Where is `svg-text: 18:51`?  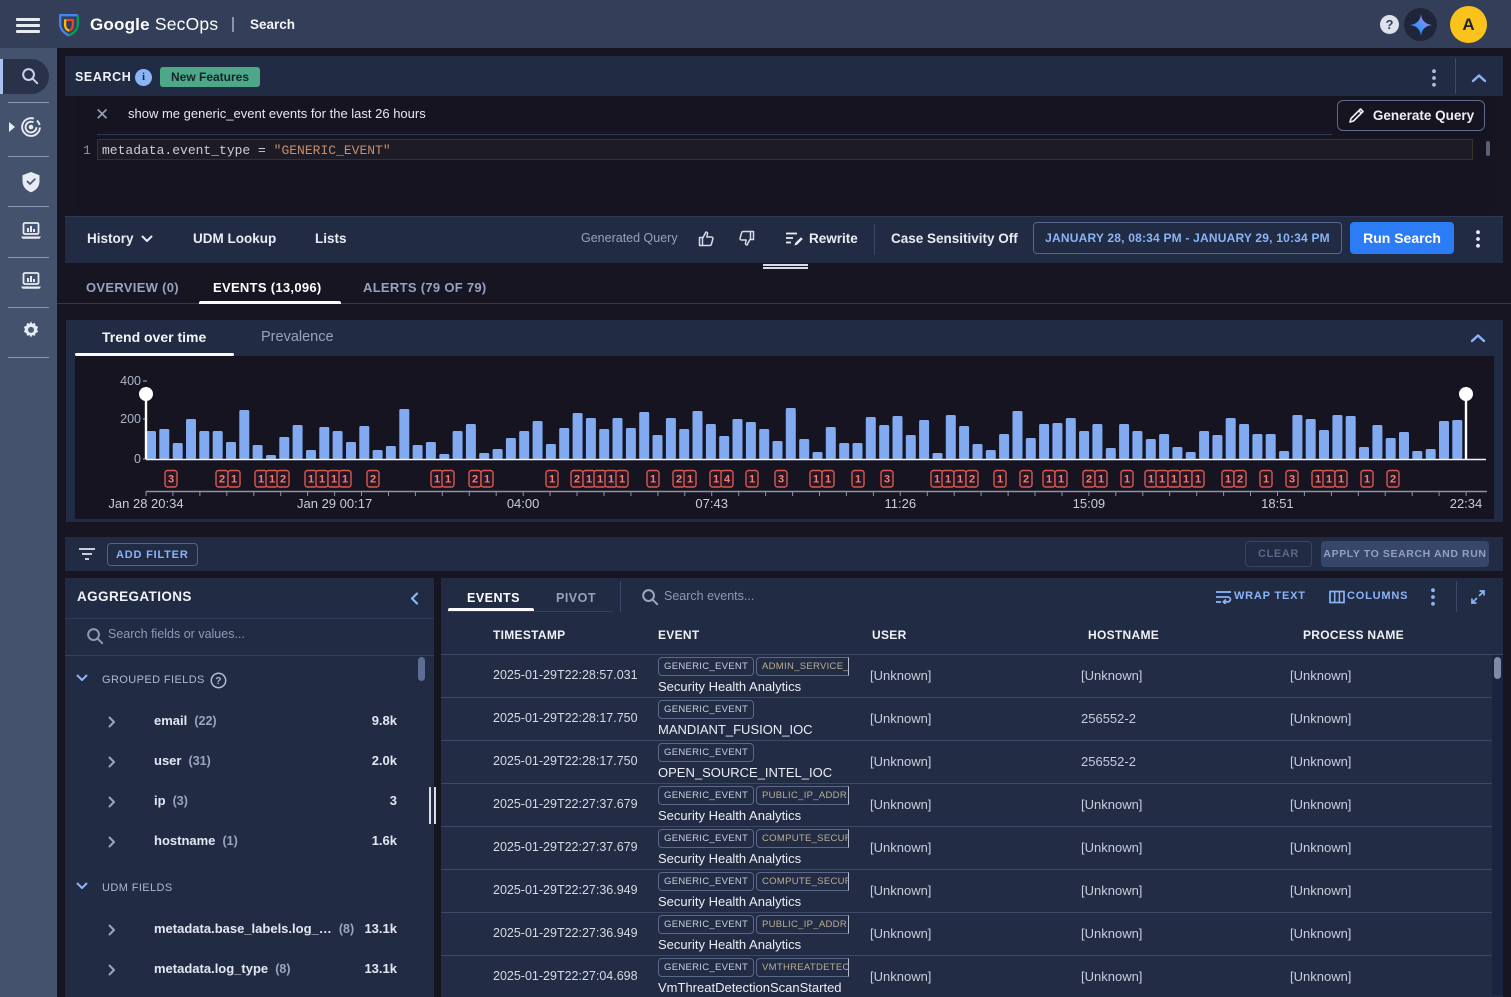
svg-text: 18:51 is located at coordinates (1277, 503).